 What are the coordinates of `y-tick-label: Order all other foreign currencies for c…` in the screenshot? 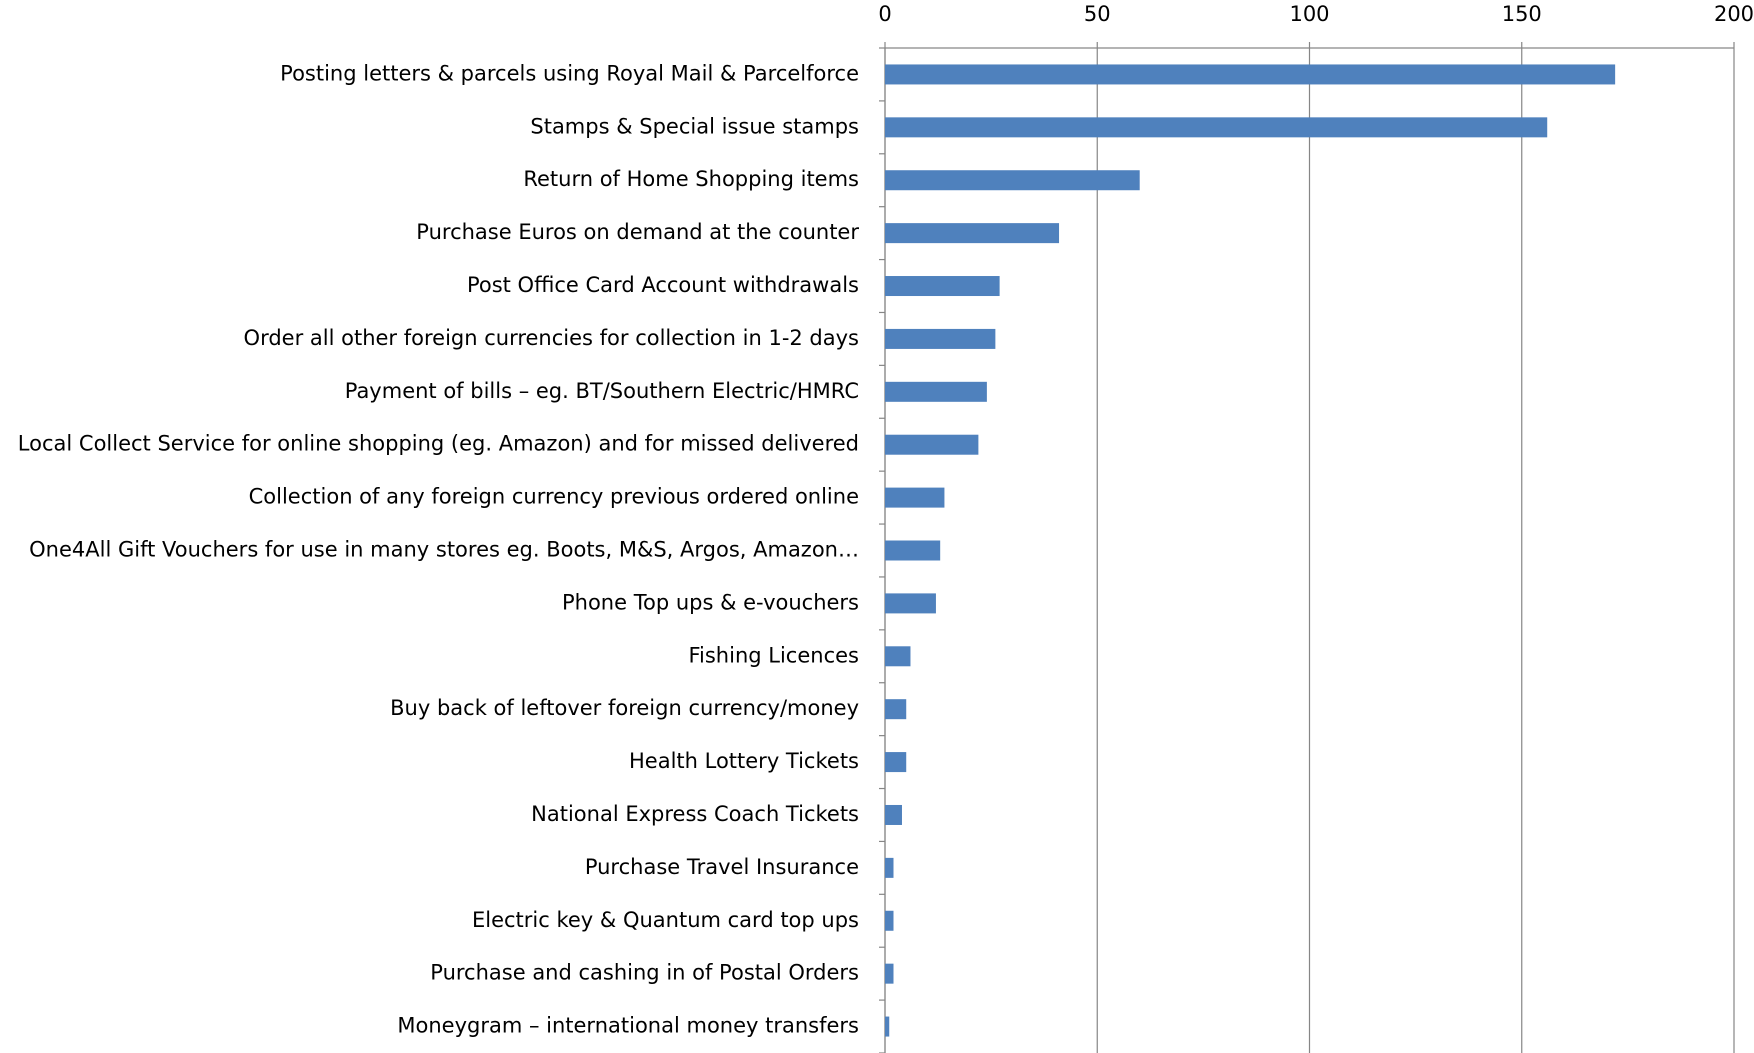 It's located at (551, 338).